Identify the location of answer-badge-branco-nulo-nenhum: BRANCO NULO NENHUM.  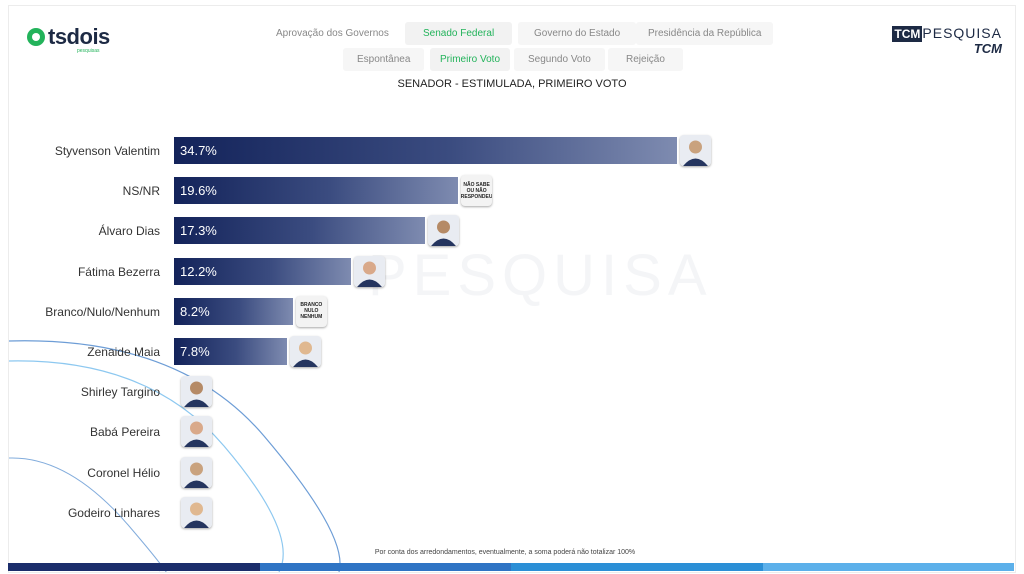
(311, 311).